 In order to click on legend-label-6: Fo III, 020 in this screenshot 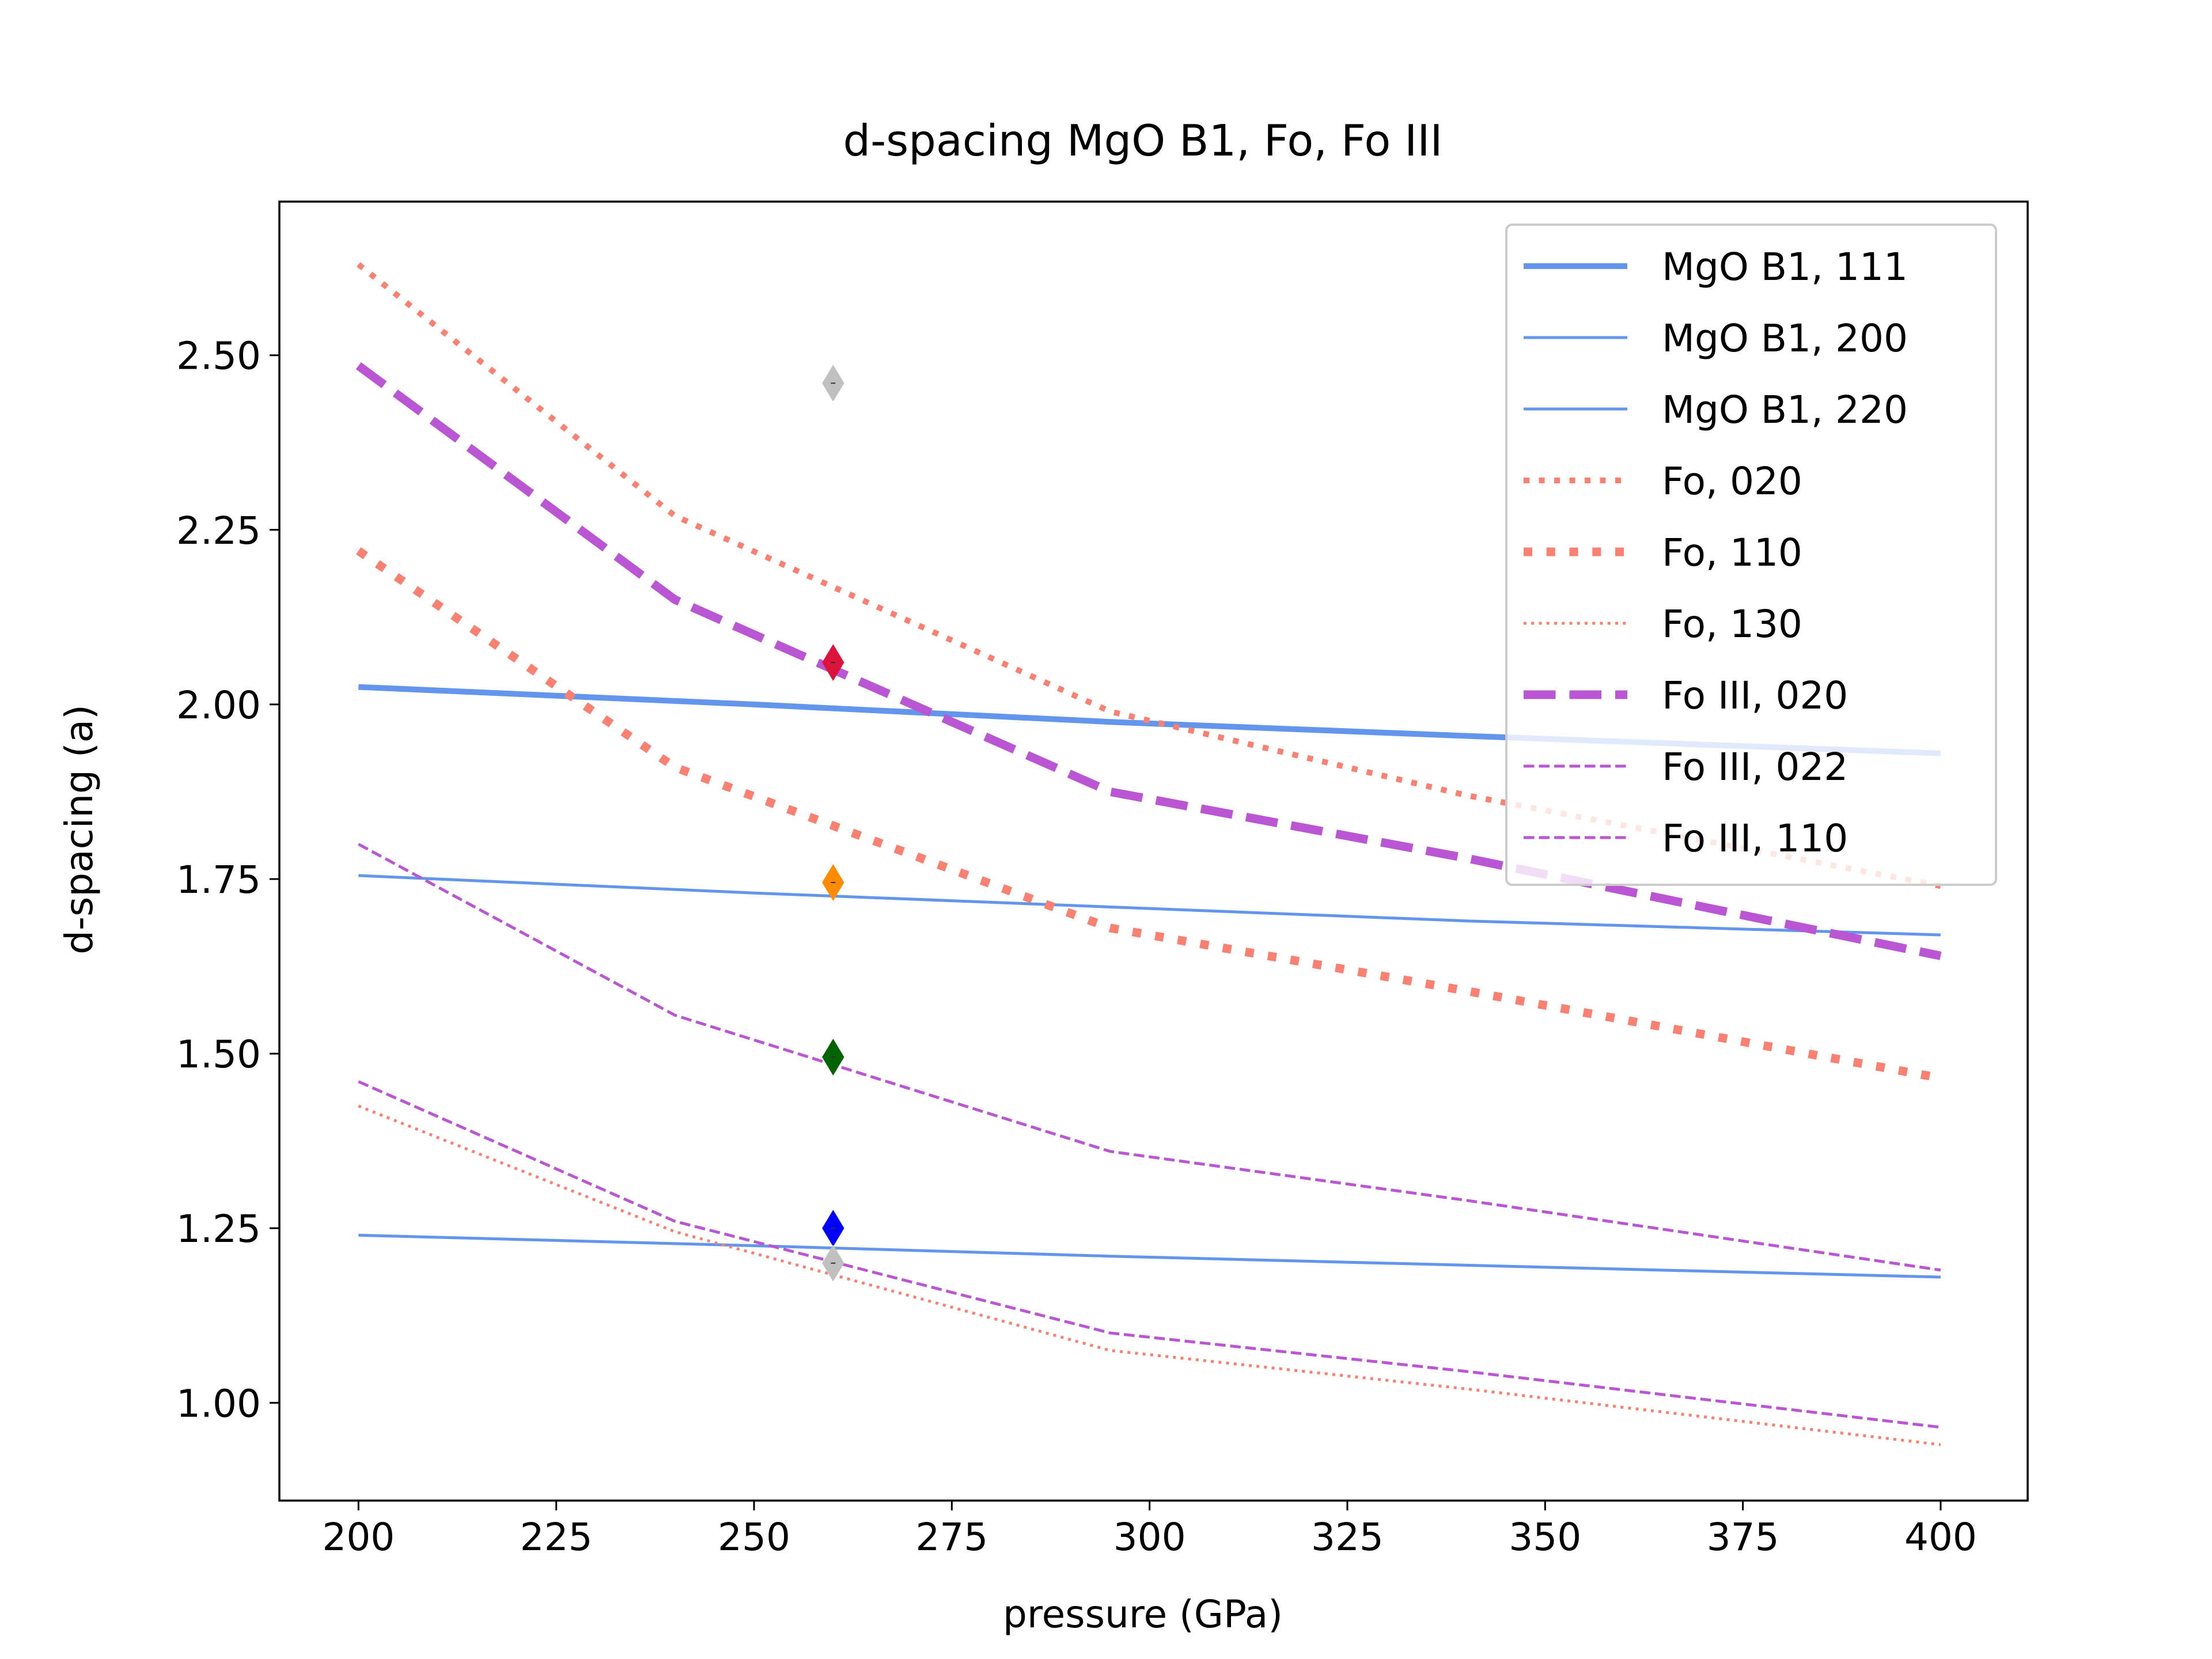, I will do `click(1755, 695)`.